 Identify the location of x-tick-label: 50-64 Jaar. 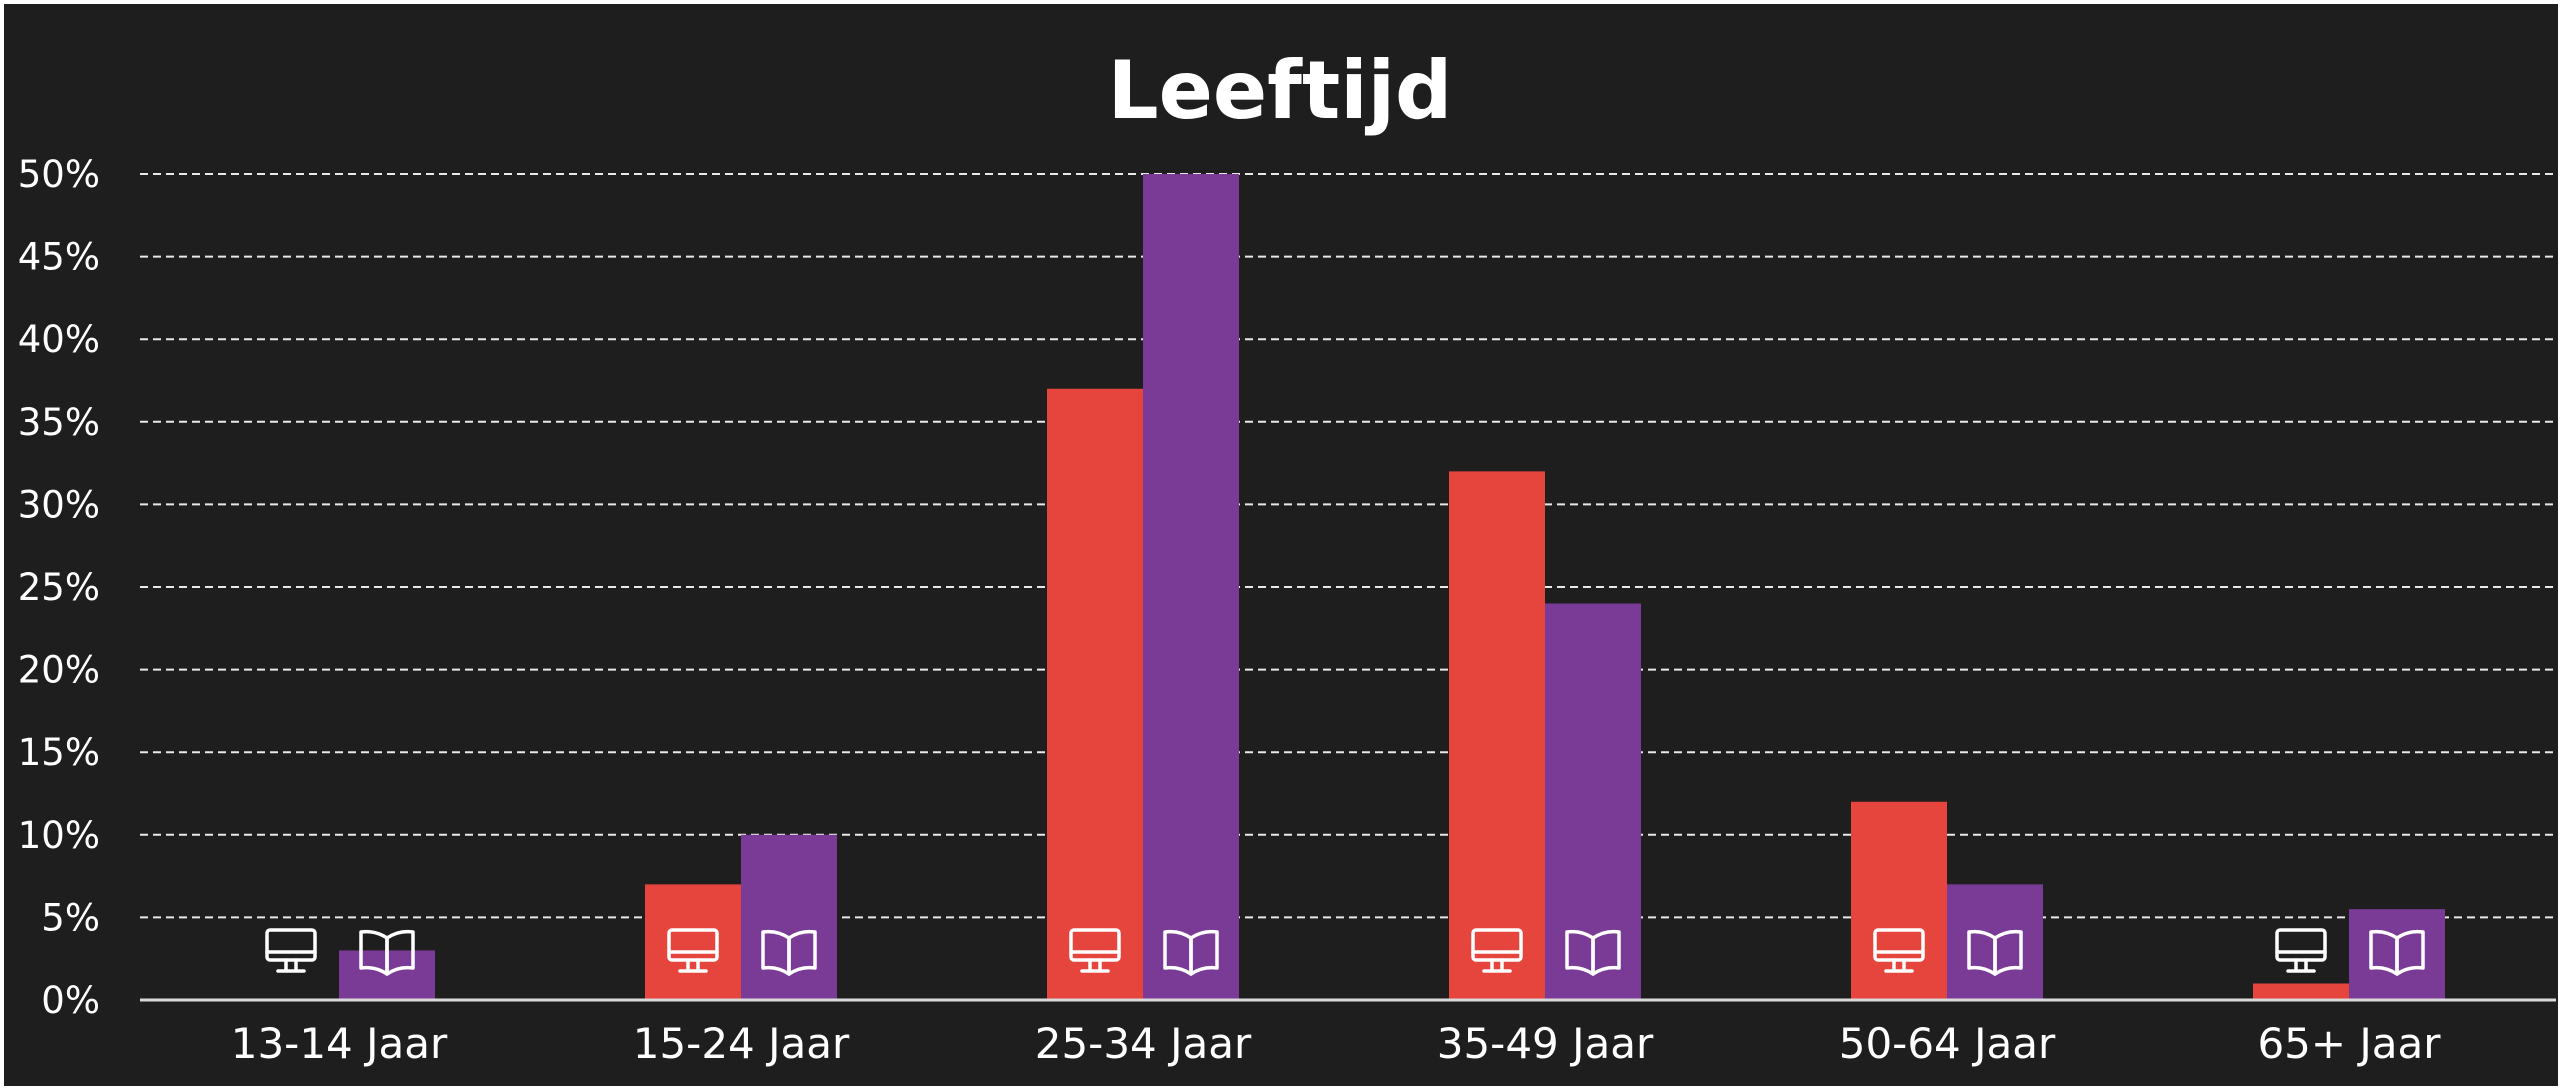
(1947, 1043).